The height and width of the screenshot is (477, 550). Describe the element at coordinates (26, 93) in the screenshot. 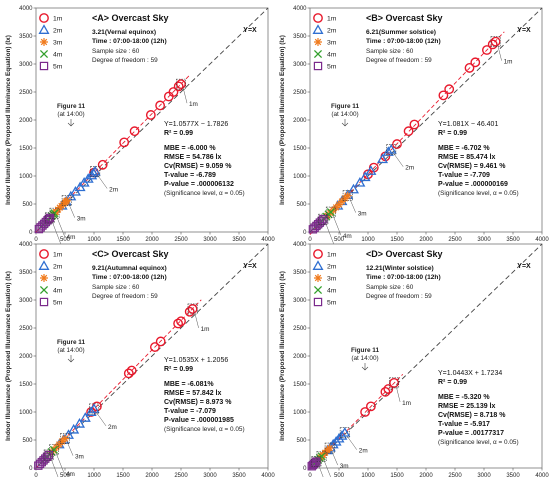

I see `y-tick-label: 2500` at that location.